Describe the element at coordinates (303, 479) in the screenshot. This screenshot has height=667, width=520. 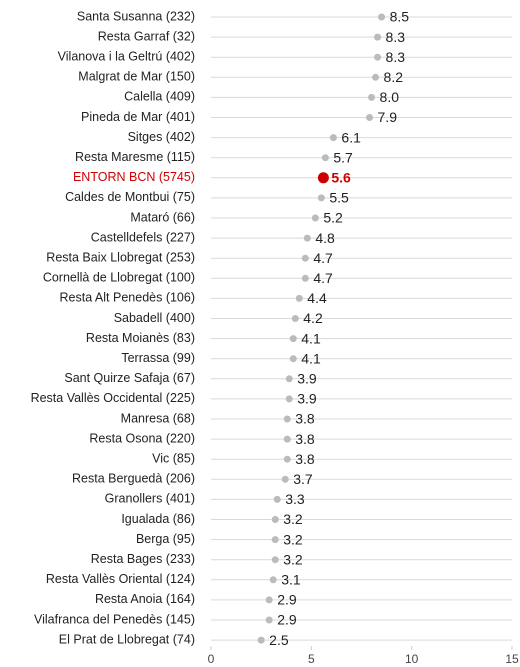
I see `value-label: 3.7` at that location.